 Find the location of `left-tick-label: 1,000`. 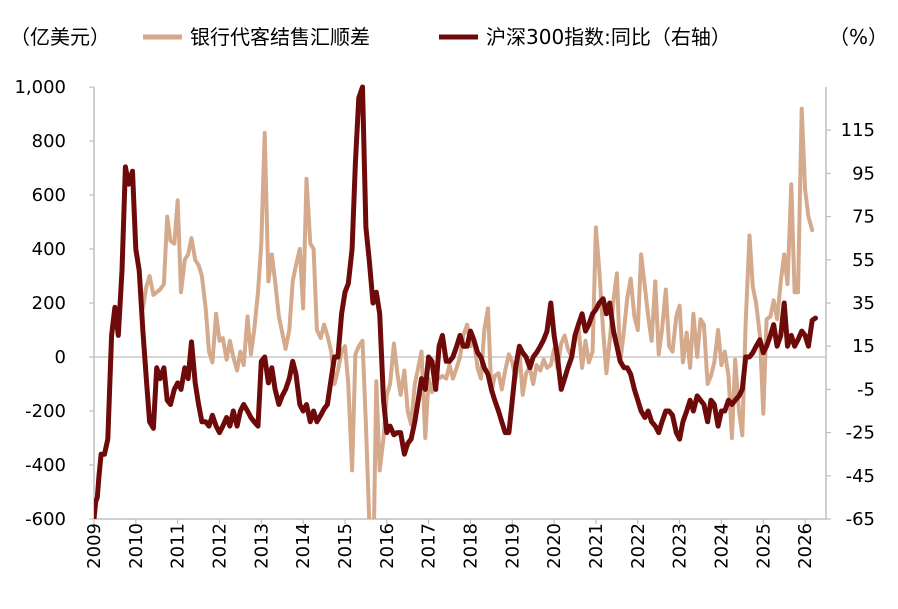

left-tick-label: 1,000 is located at coordinates (40, 87).